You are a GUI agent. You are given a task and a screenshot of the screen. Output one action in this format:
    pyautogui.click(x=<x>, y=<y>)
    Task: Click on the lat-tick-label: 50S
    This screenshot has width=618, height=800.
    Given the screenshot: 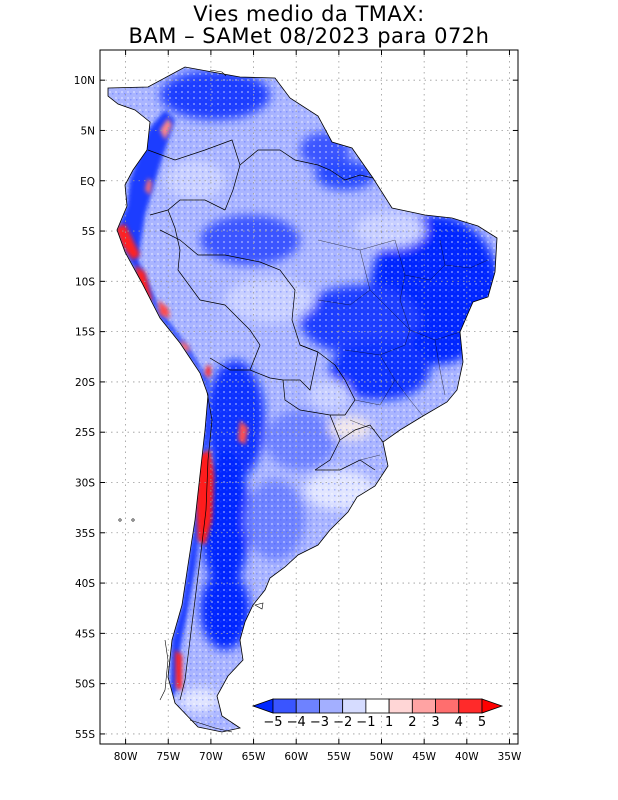 What is the action you would take?
    pyautogui.click(x=85, y=685)
    